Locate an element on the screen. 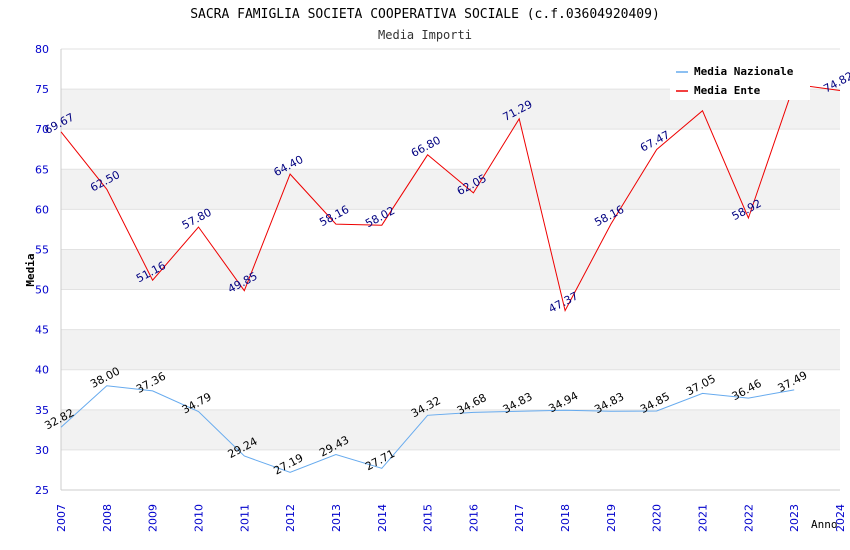  y-tick-label: 60 is located at coordinates (42, 209).